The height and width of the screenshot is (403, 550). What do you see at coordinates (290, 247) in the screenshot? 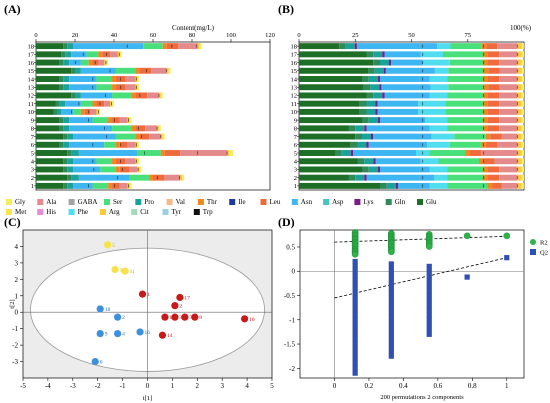
I see `chart-d-ytick-label: 0.5` at bounding box center [290, 247].